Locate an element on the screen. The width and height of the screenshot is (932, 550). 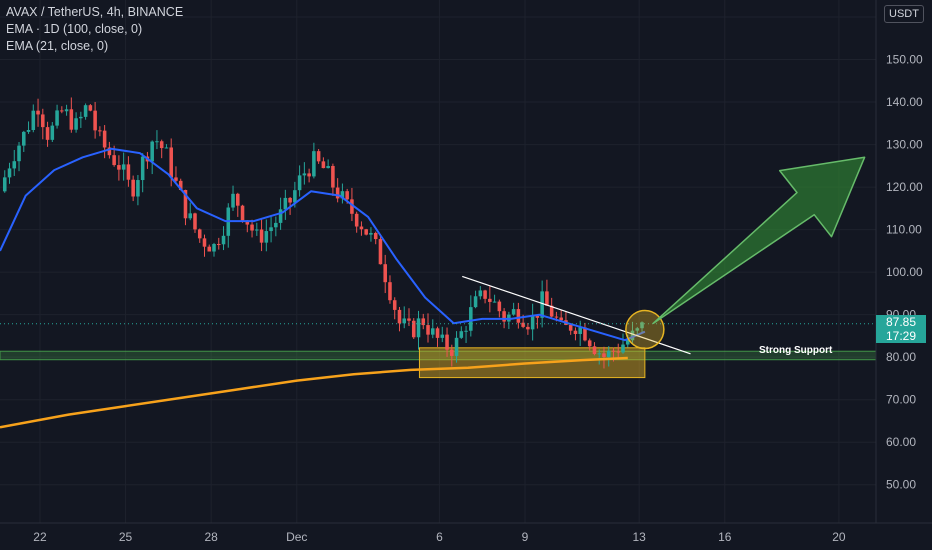
support-zone is located at coordinates (438, 363).